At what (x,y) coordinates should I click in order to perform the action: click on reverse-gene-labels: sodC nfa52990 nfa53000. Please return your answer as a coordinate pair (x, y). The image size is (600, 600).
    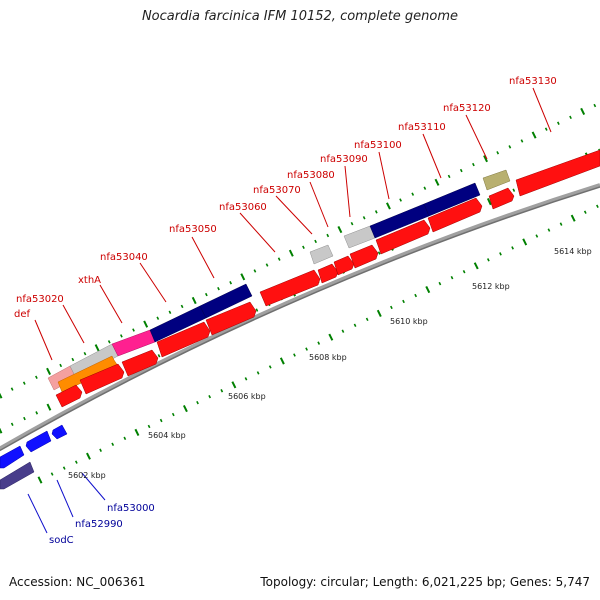
    Looking at the image, I should click on (102, 524).